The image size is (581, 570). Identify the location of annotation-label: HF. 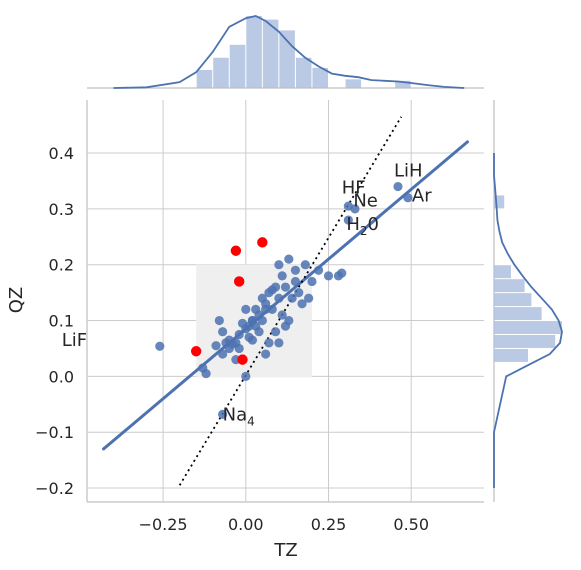
(354, 187).